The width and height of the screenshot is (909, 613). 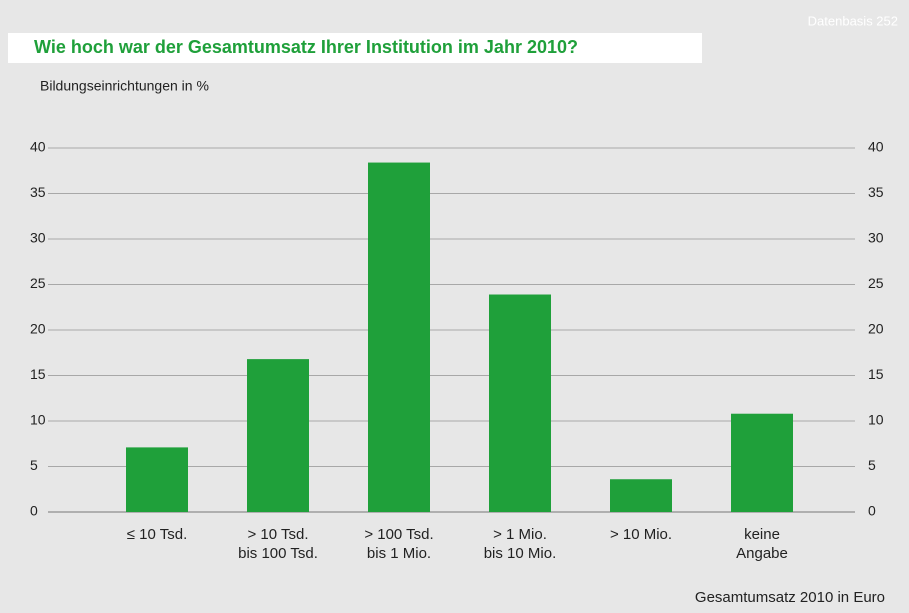 What do you see at coordinates (34, 511) in the screenshot?
I see `y-tick-label: 0` at bounding box center [34, 511].